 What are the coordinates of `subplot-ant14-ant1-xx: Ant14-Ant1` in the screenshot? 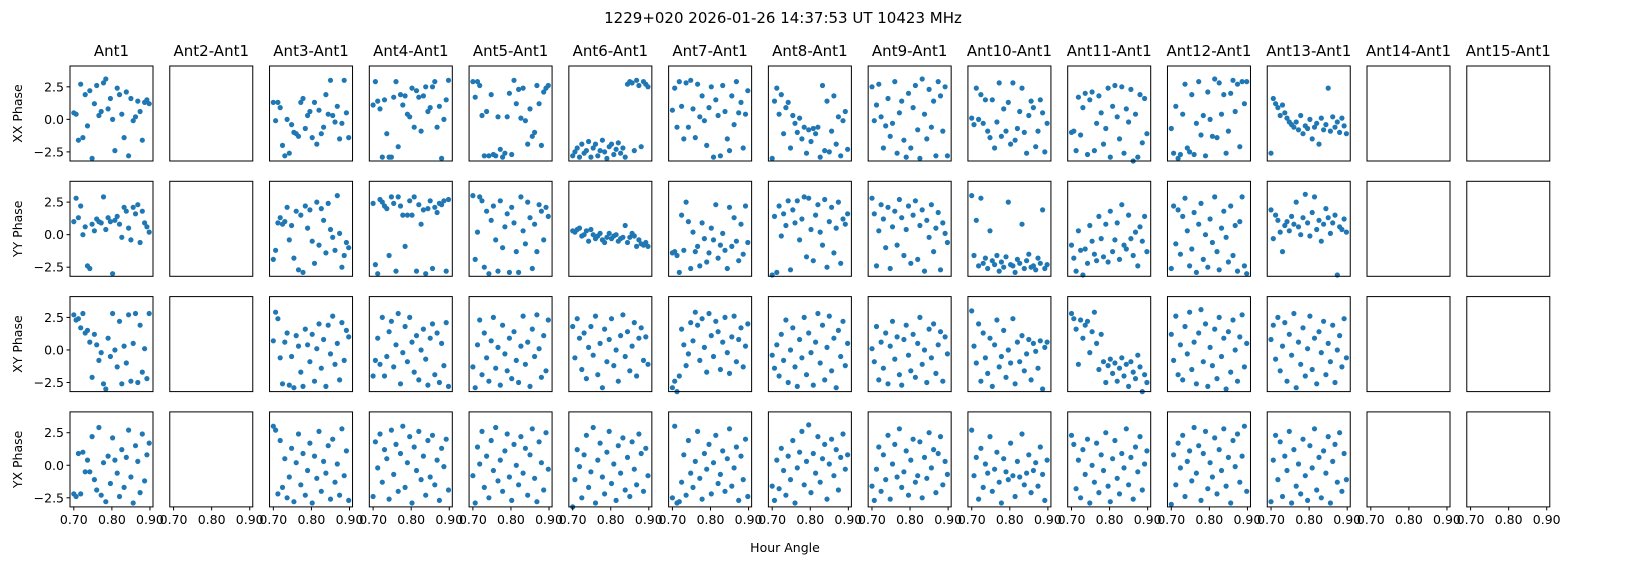 It's located at (1408, 102).